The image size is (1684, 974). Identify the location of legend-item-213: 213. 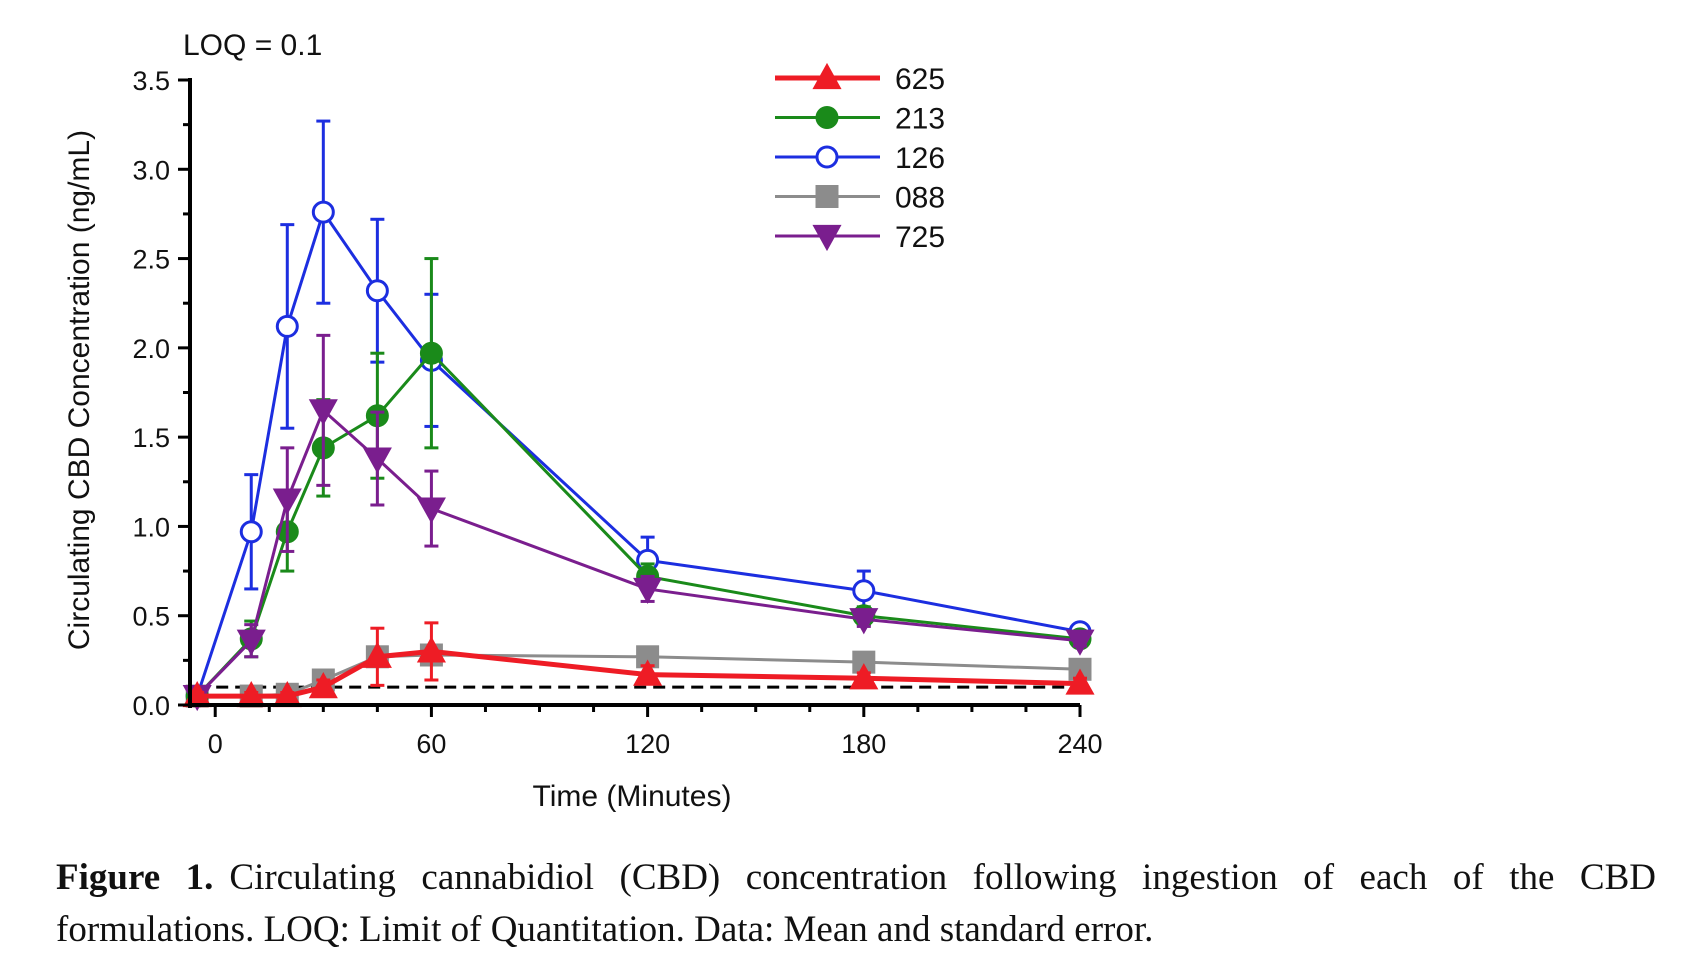
(860, 119).